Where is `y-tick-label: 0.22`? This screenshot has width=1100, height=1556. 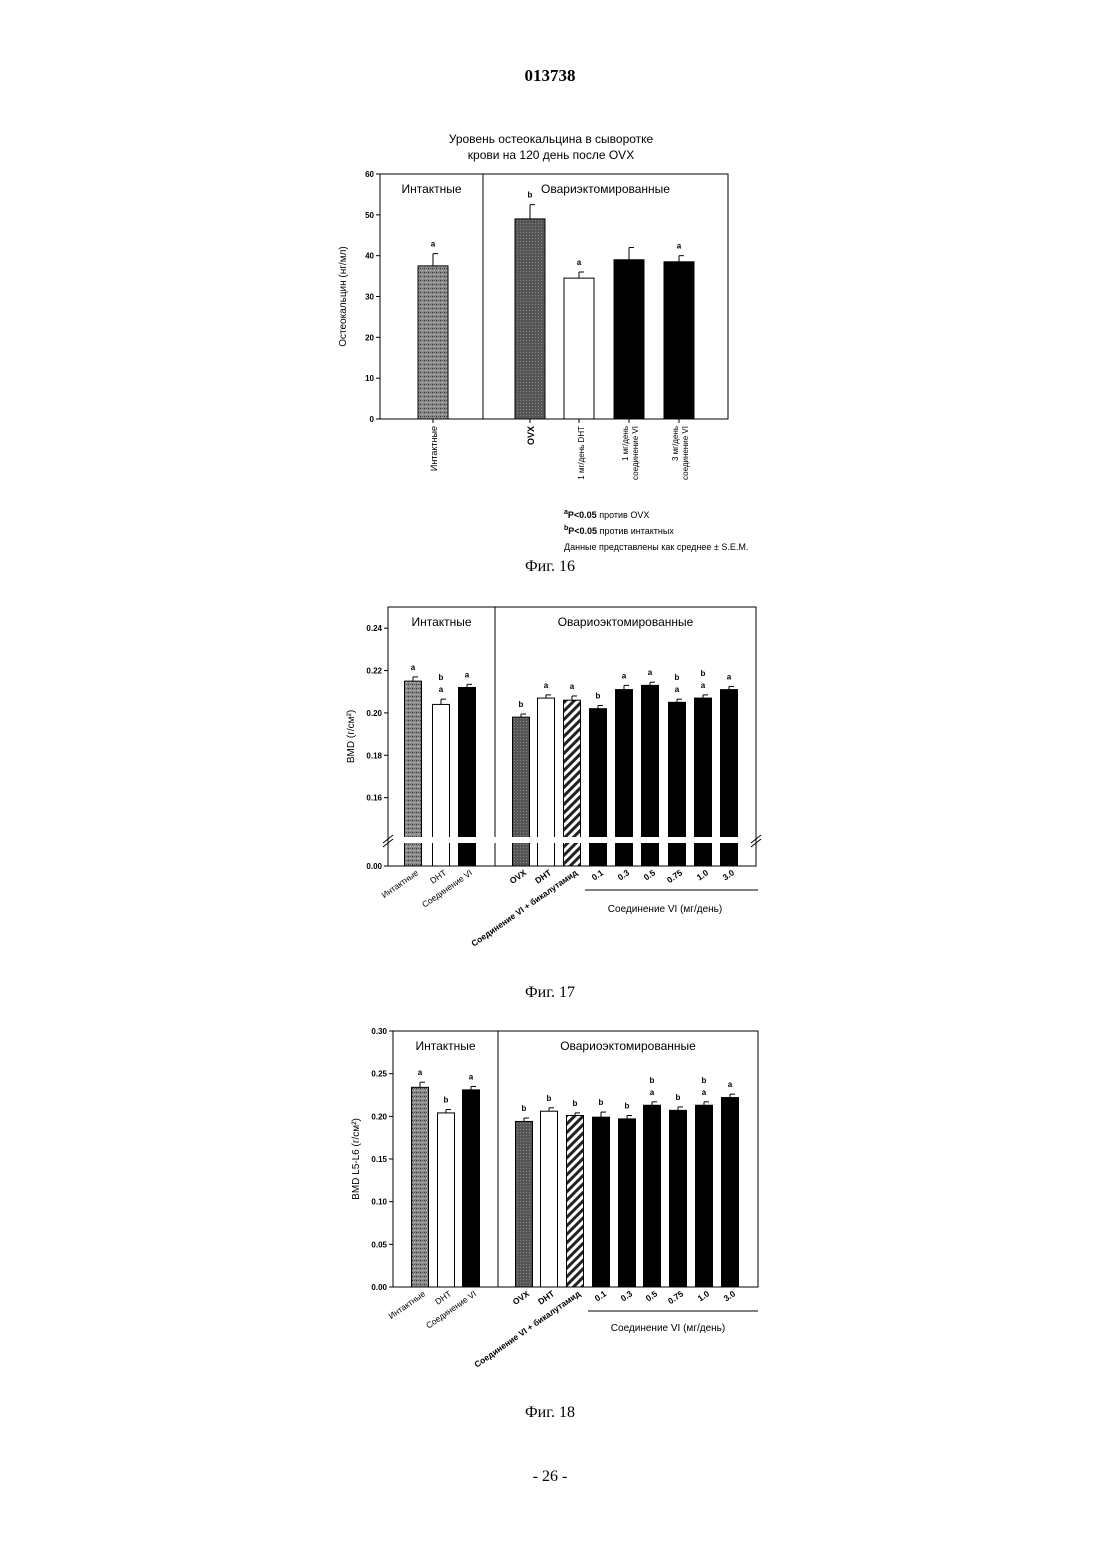 y-tick-label: 0.22 is located at coordinates (374, 671).